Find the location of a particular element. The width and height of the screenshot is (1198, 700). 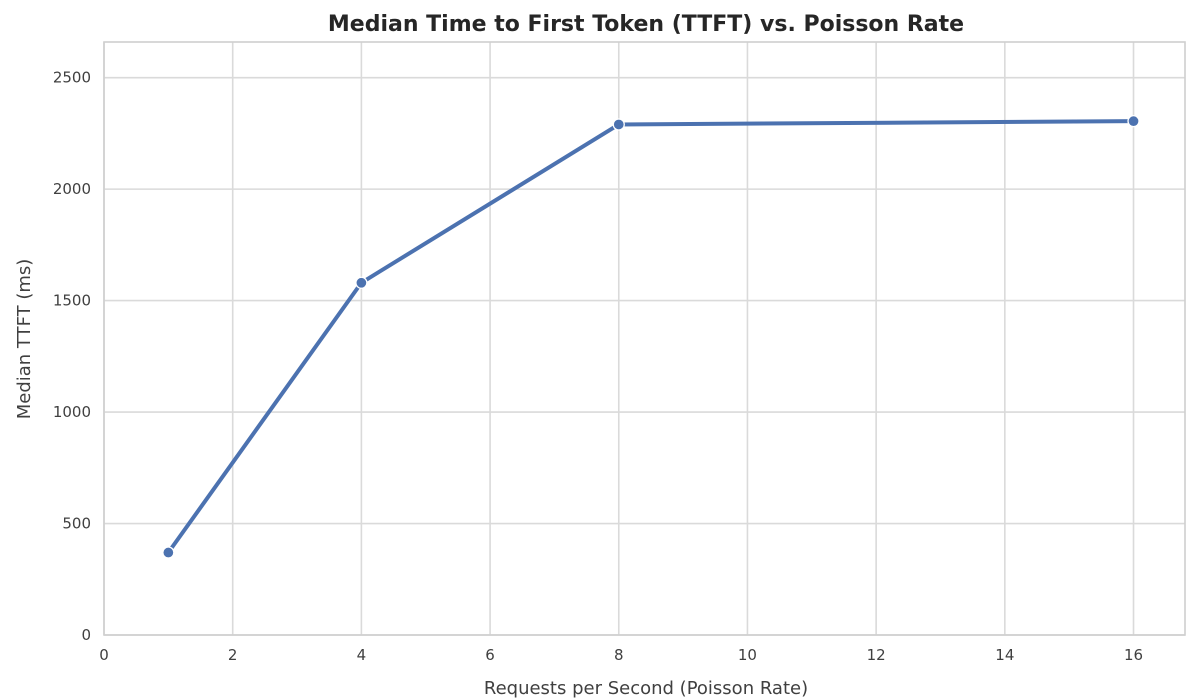

y-tick-label: 1000 is located at coordinates (72, 412).